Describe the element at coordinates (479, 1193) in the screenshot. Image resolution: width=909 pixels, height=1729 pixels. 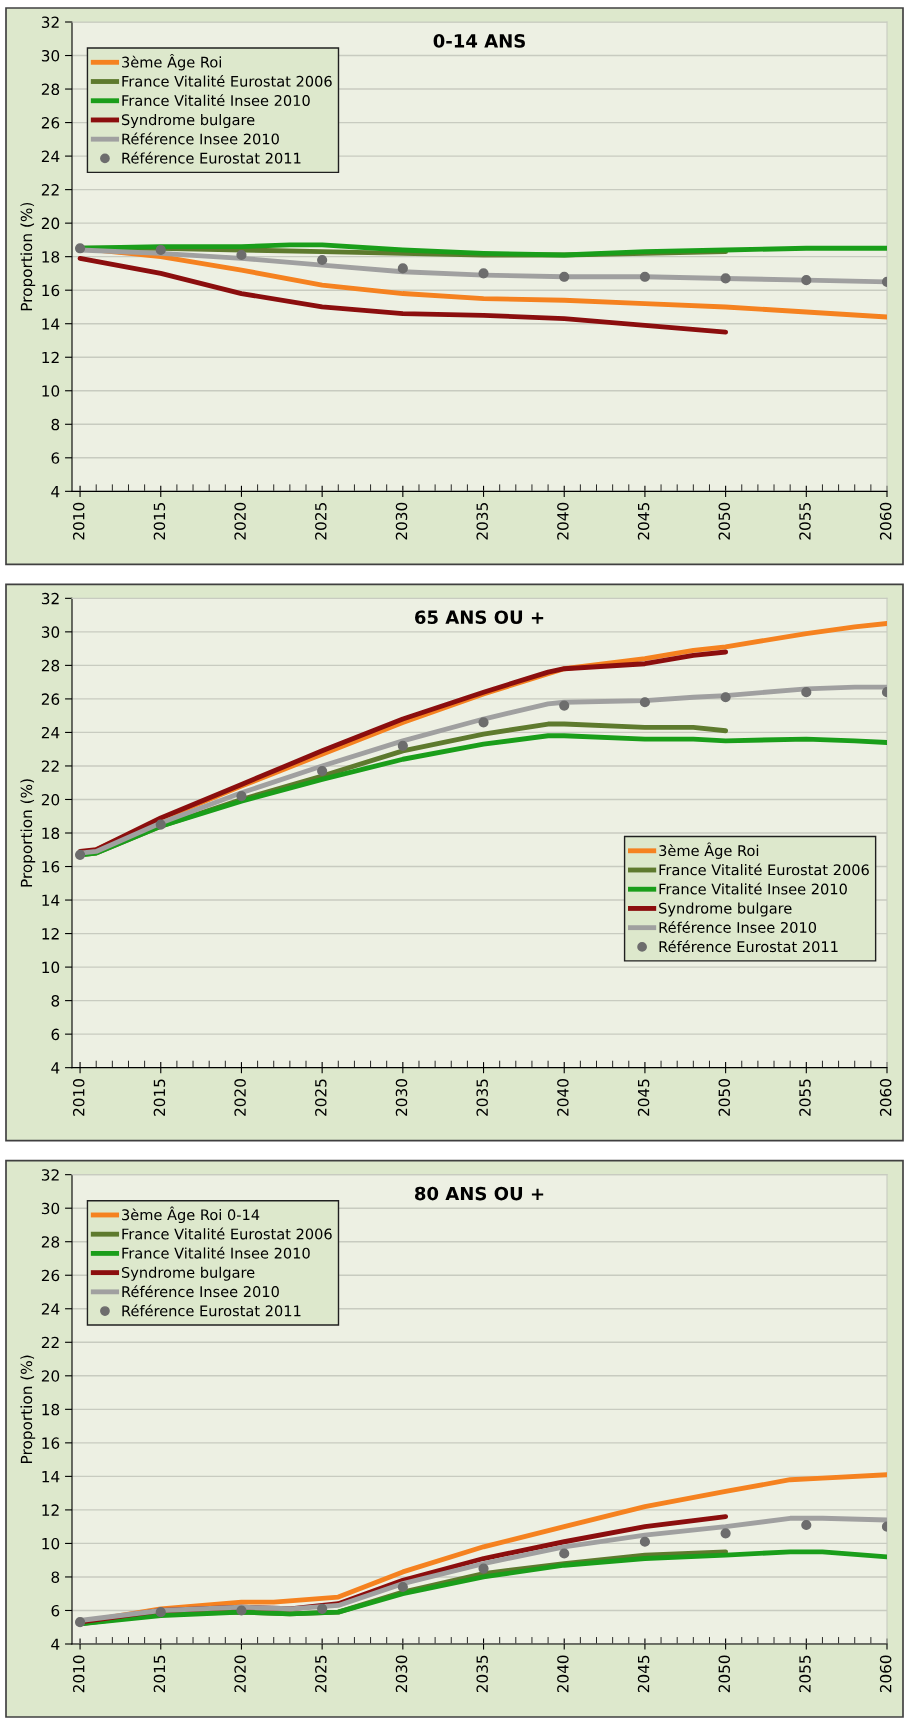
I see `text: 80 ANS OU +` at that location.